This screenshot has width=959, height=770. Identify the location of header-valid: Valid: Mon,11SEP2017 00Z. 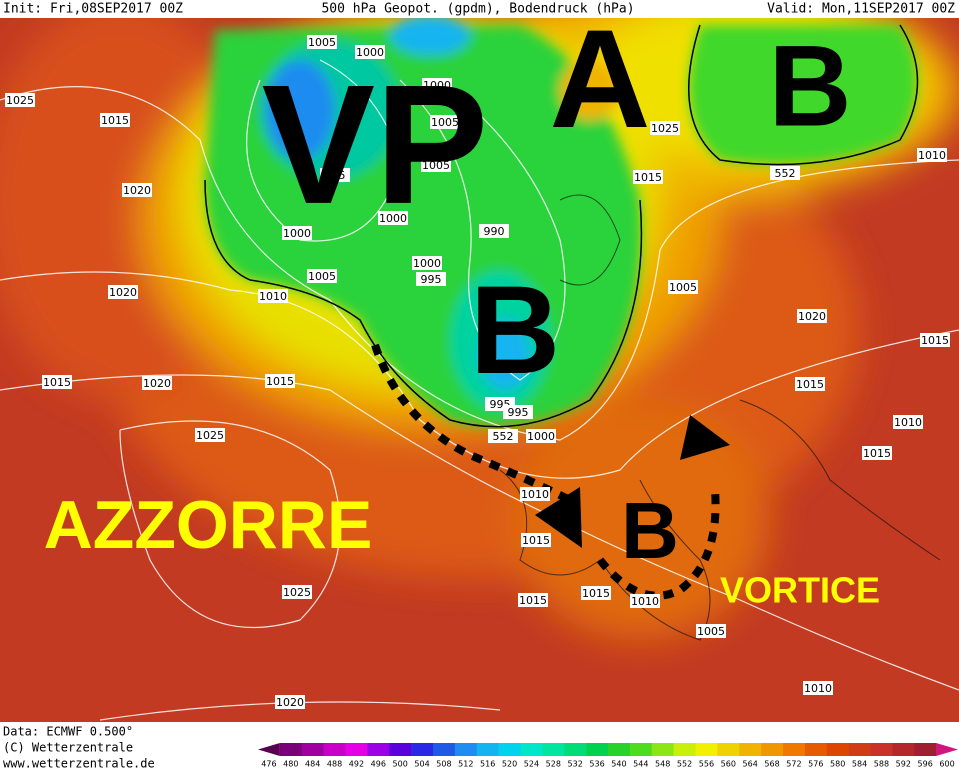
(861, 9).